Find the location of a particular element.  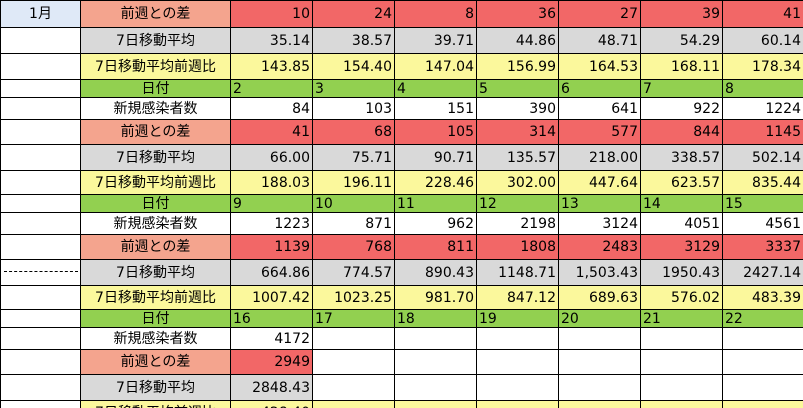

cell-date: 3 is located at coordinates (353, 88).